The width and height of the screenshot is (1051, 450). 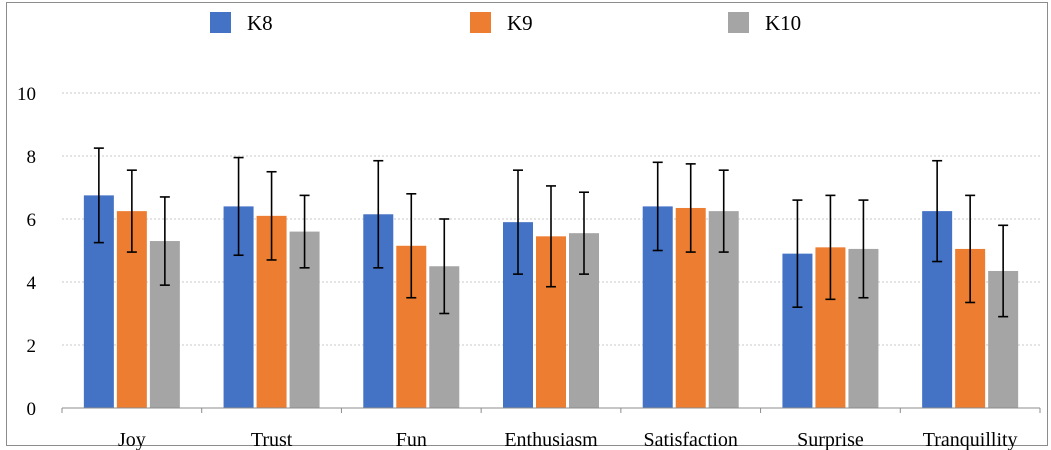 I want to click on x-tick-label: Fun, so click(x=411, y=439).